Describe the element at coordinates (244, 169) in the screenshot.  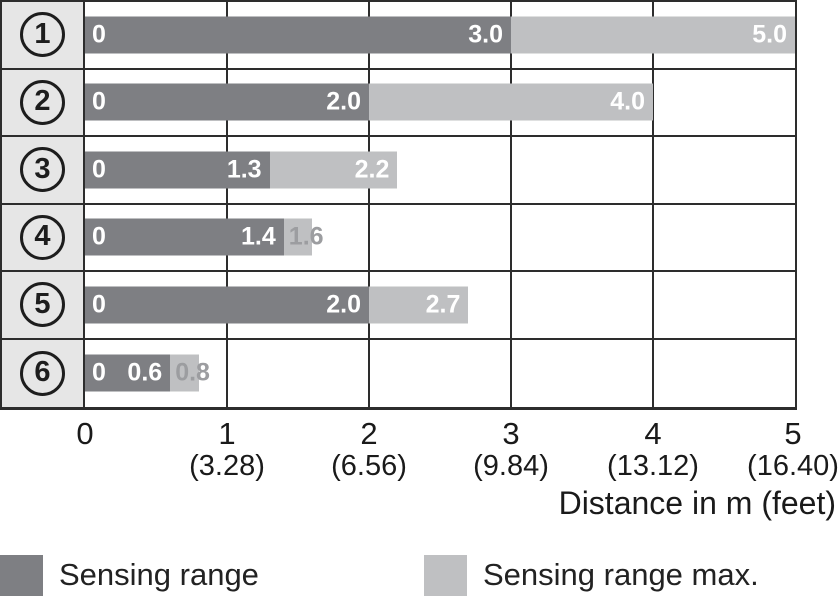
I see `bar-range-value: 1.3` at that location.